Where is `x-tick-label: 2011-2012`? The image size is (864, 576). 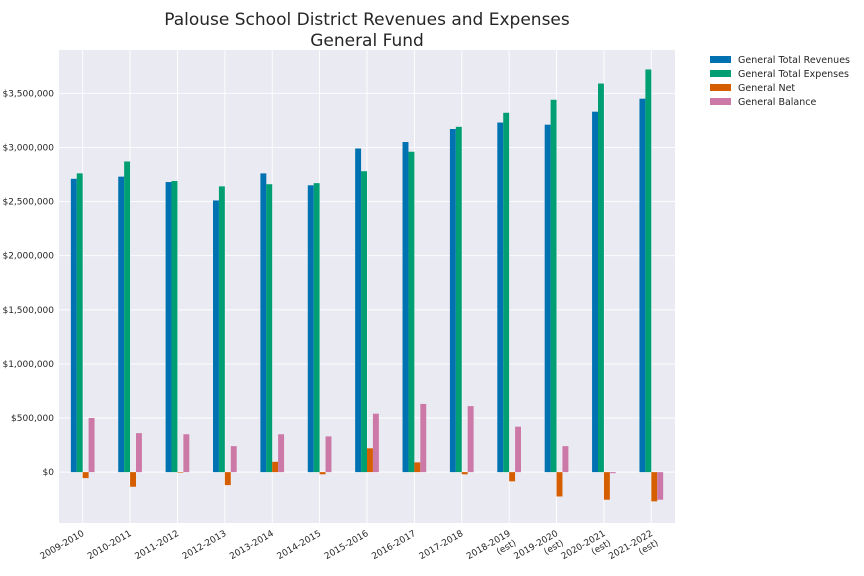
x-tick-label: 2011-2012 is located at coordinates (156, 545).